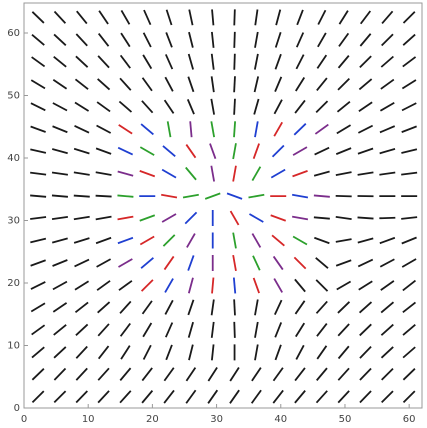 The height and width of the screenshot is (428, 427). I want to click on x-tick-label: 40, so click(280, 419).